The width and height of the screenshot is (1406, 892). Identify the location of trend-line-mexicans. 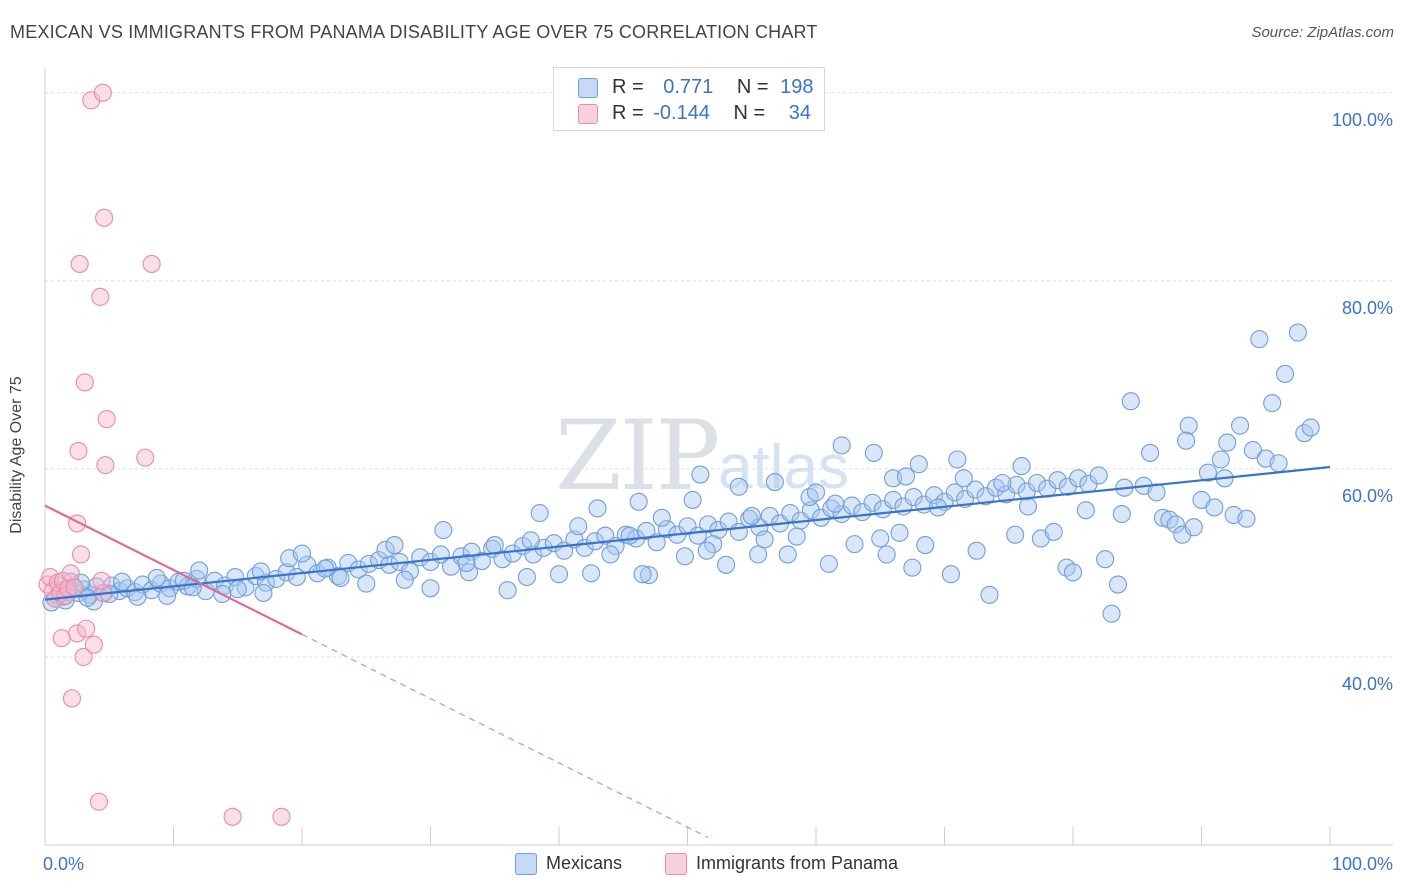
(687, 533).